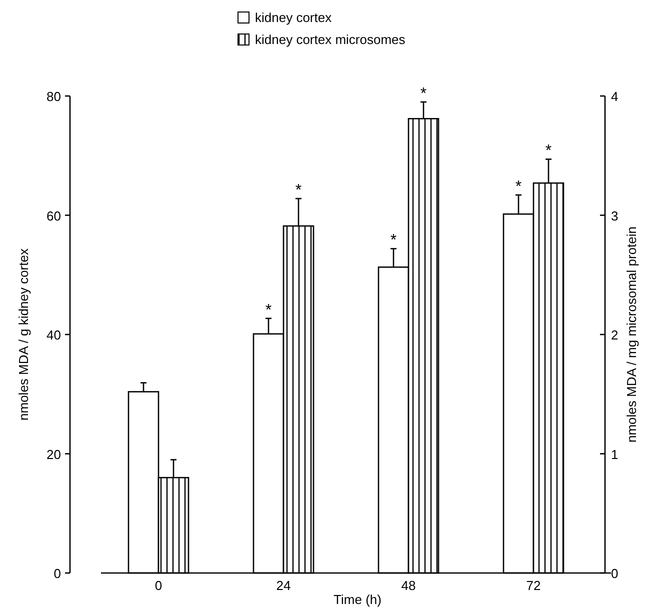 The image size is (648, 611). Describe the element at coordinates (408, 585) in the screenshot. I see `x-tick-label: 48` at that location.